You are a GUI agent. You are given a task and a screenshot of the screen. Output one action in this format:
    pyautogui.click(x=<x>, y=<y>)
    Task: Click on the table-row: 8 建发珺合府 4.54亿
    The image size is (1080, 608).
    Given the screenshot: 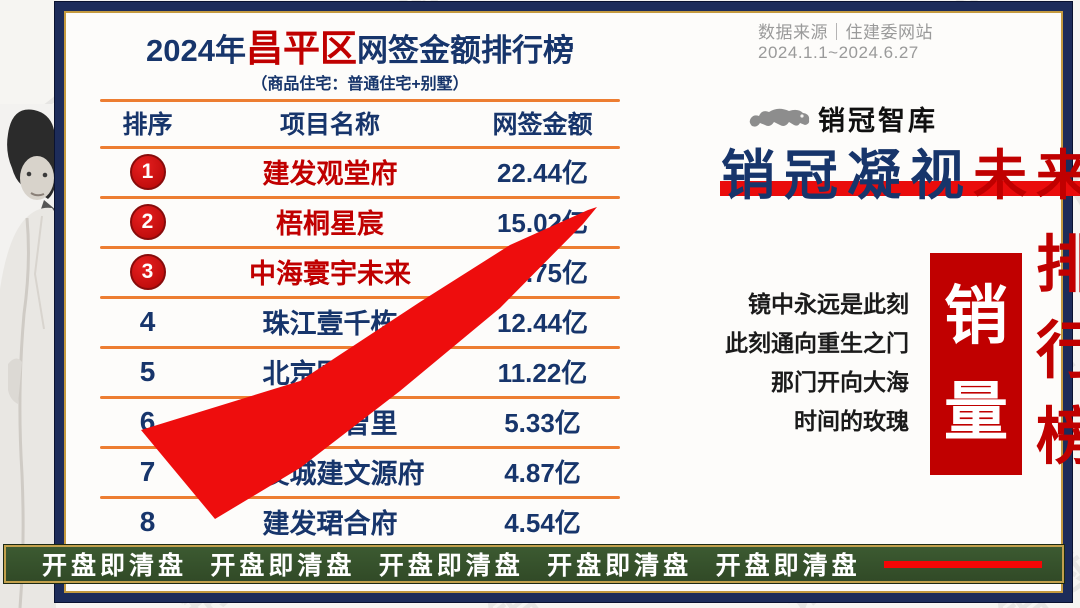 What is the action you would take?
    pyautogui.click(x=360, y=521)
    